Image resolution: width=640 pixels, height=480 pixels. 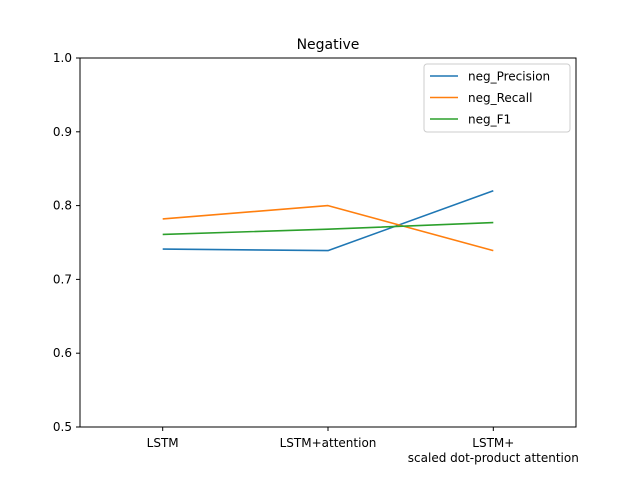 What do you see at coordinates (328, 45) in the screenshot?
I see `chart-title: Negative` at bounding box center [328, 45].